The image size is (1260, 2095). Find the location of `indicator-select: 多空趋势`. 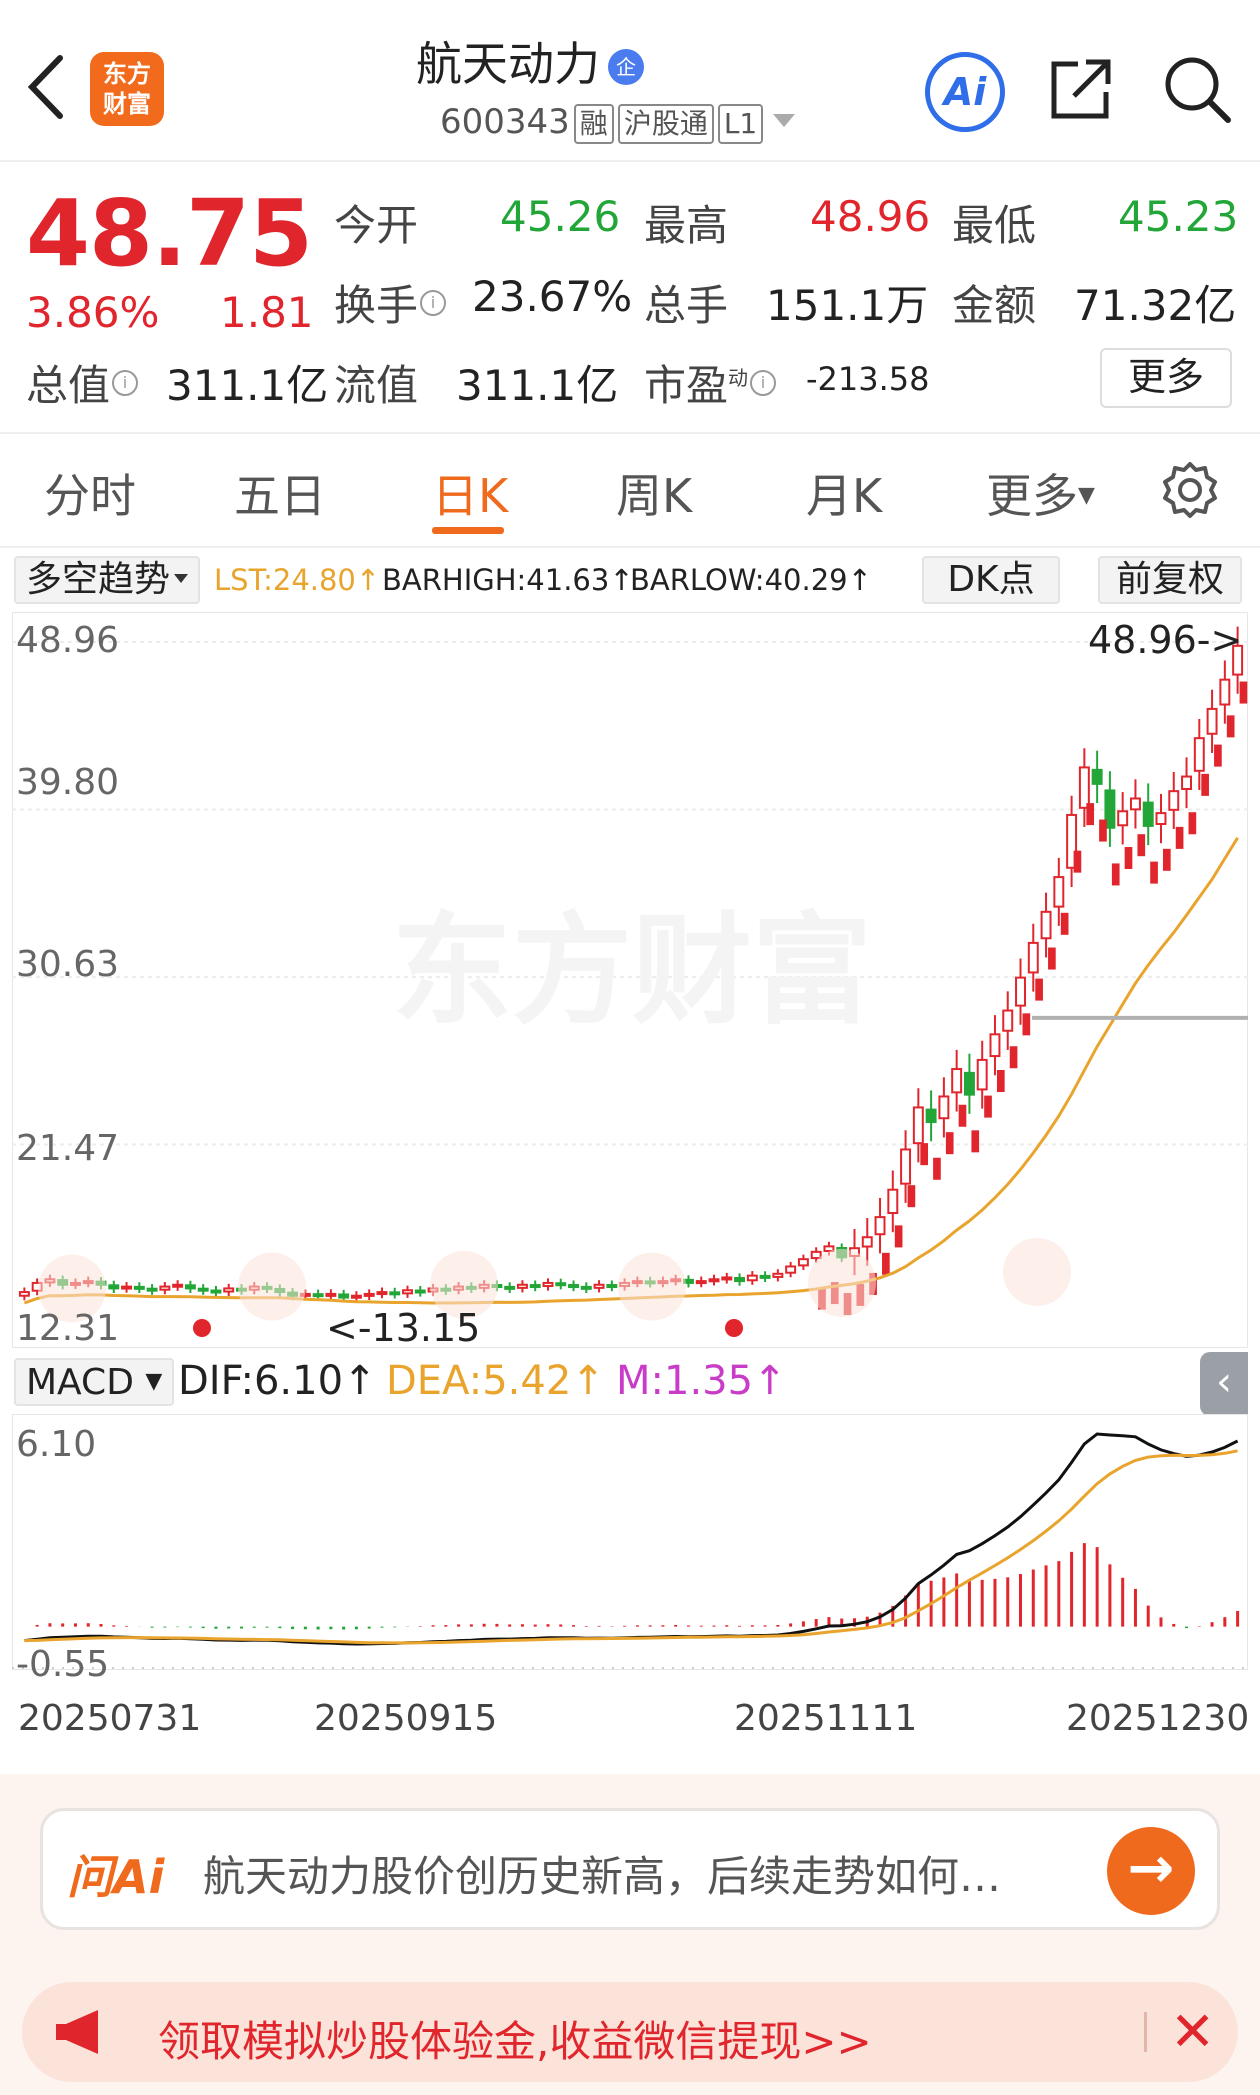

indicator-select: 多空趋势 is located at coordinates (107, 580).